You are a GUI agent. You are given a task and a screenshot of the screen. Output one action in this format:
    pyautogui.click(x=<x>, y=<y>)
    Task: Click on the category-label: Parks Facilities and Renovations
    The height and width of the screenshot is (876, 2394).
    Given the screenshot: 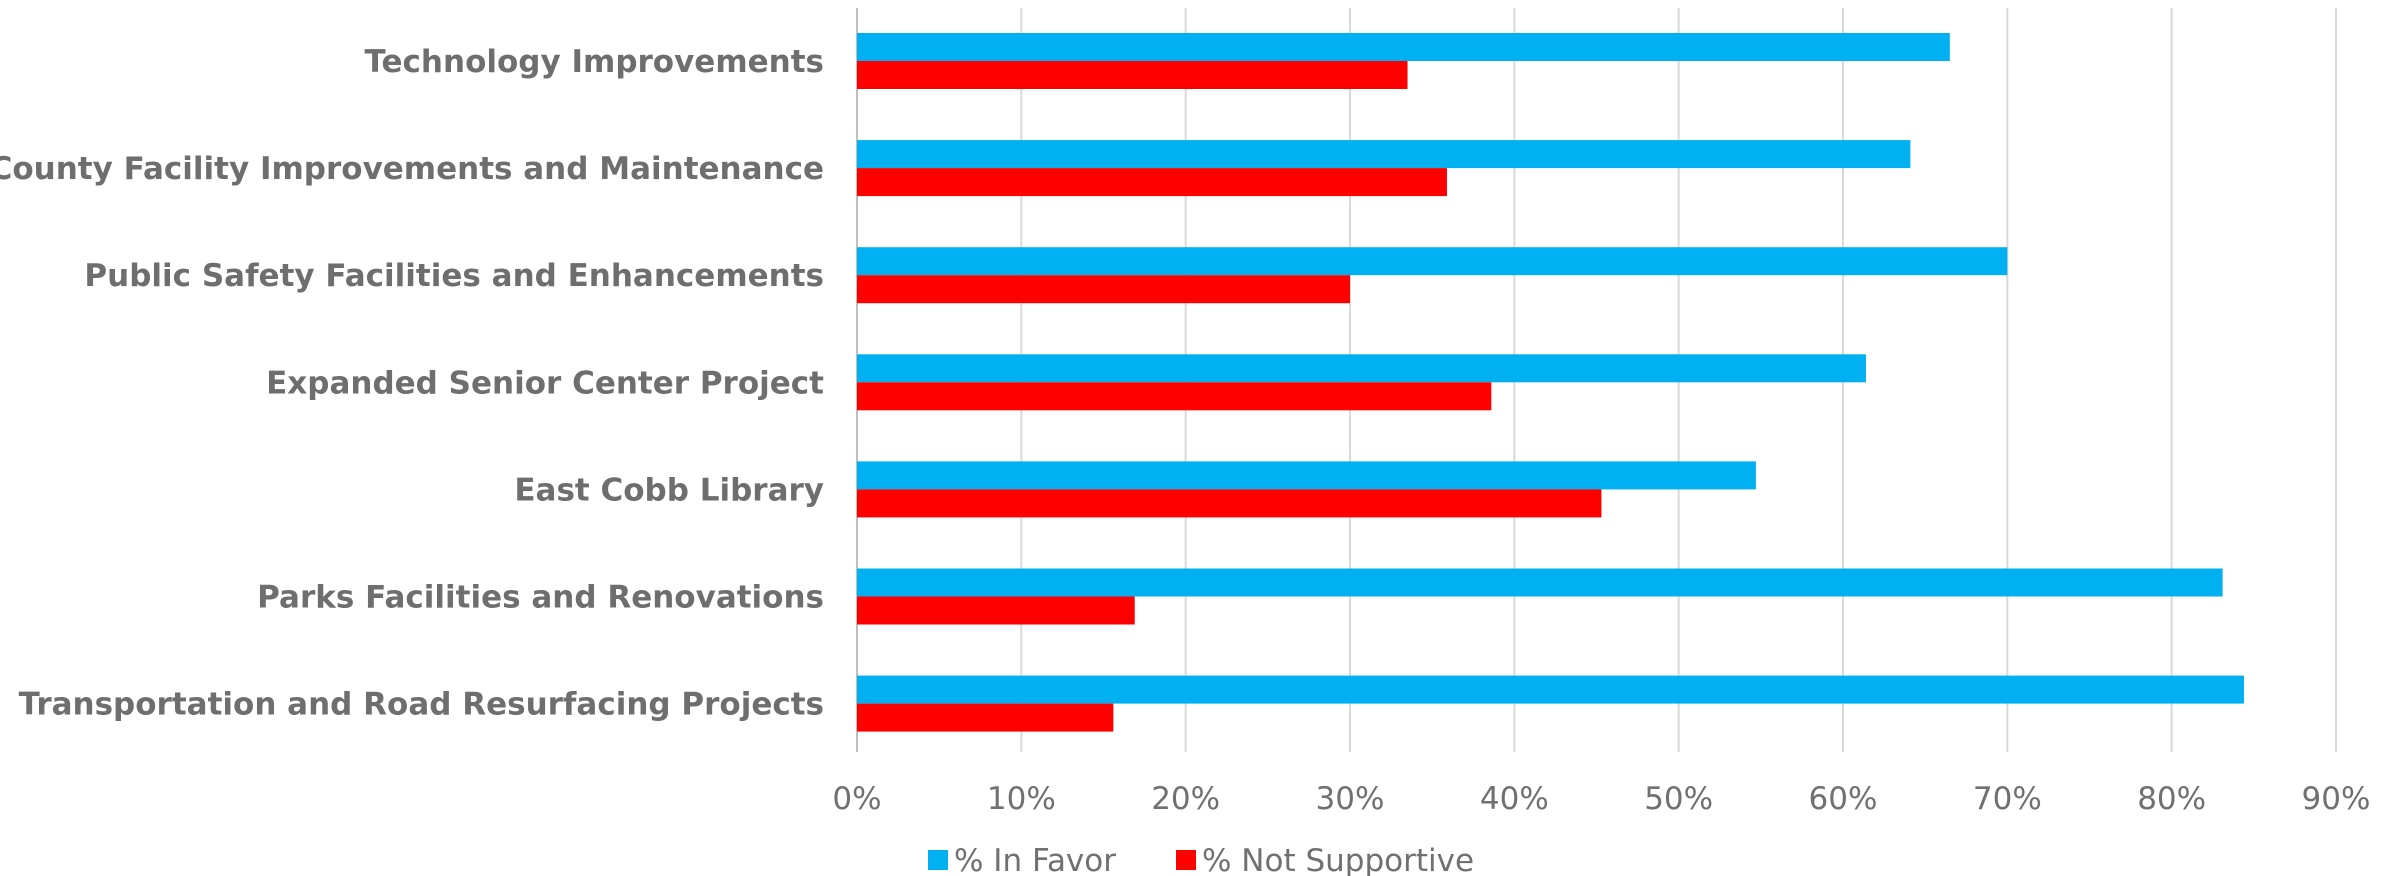 What is the action you would take?
    pyautogui.click(x=540, y=598)
    